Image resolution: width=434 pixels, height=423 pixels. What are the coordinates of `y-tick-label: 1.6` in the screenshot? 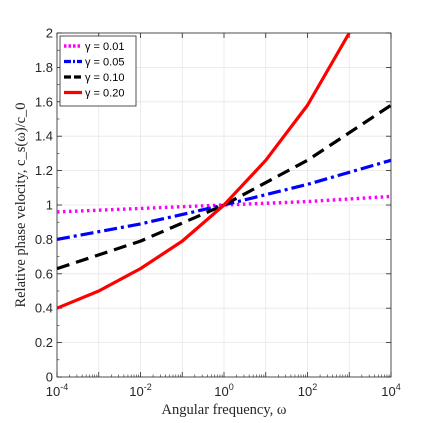 It's located at (44, 101).